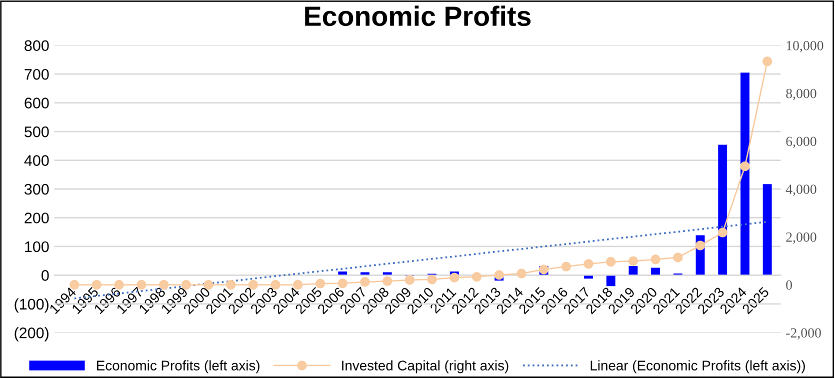  Describe the element at coordinates (36, 74) in the screenshot. I see `y-tick-label: 700` at that location.